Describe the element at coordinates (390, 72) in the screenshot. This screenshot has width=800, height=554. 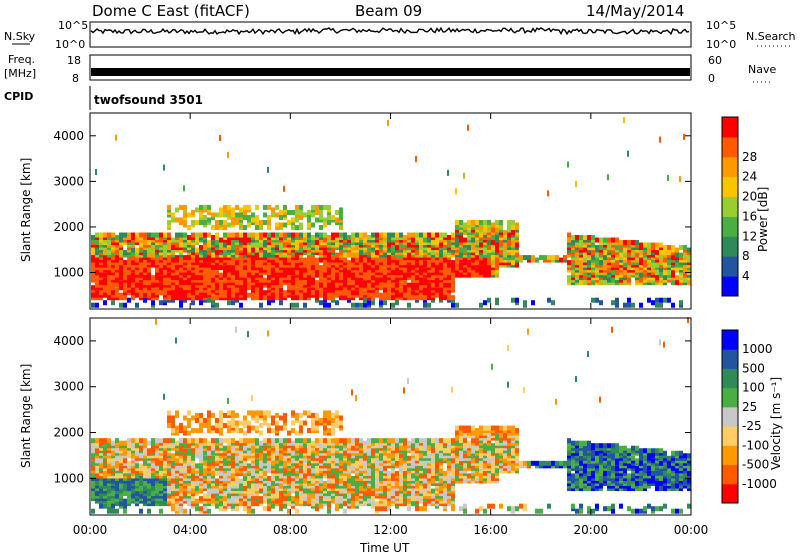
I see `freq-trace` at that location.